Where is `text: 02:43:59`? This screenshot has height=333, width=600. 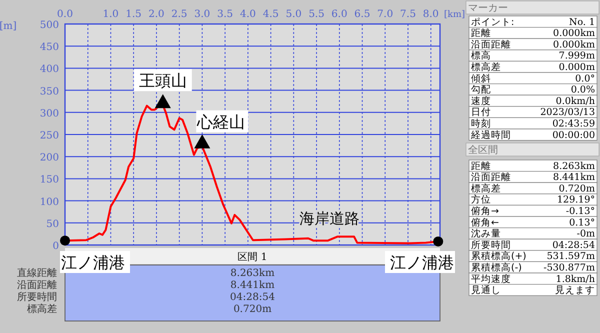
text: 02:43:59 is located at coordinates (573, 124).